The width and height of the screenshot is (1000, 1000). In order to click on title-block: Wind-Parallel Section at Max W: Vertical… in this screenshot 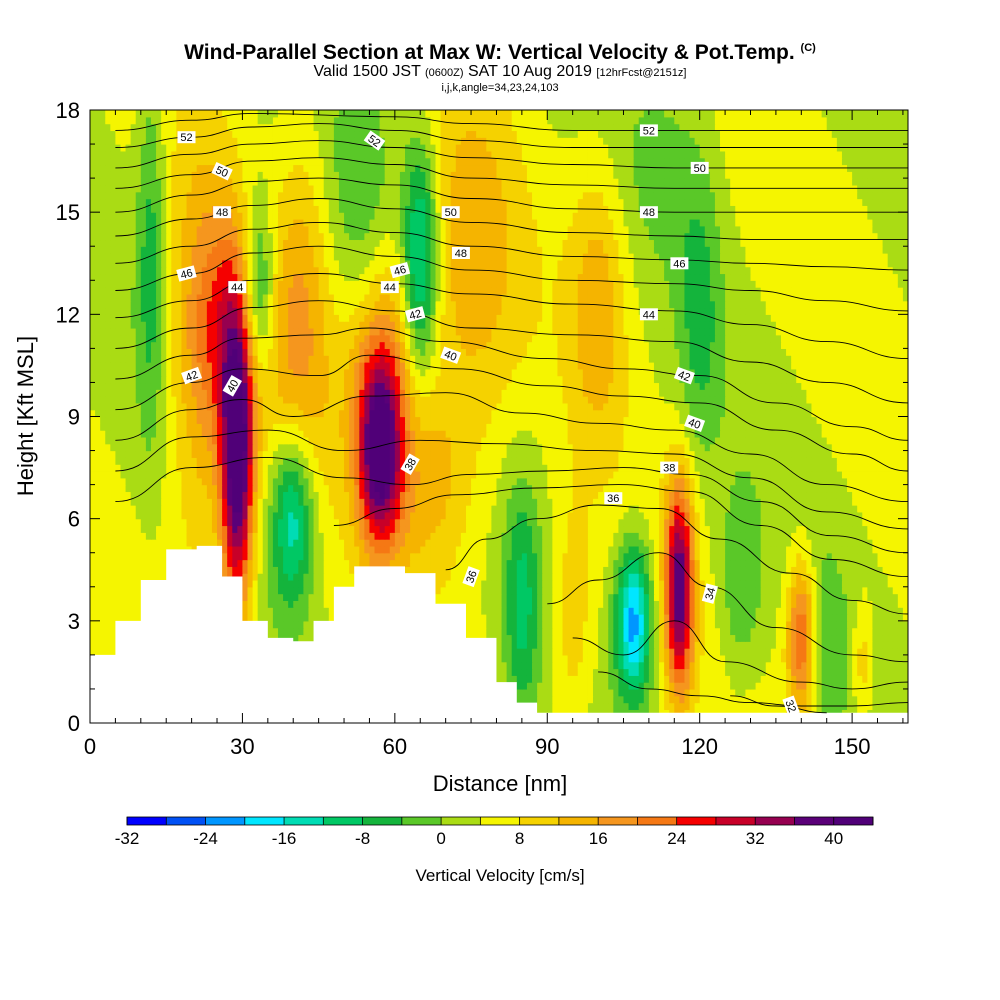, I will do `click(500, 65)`.